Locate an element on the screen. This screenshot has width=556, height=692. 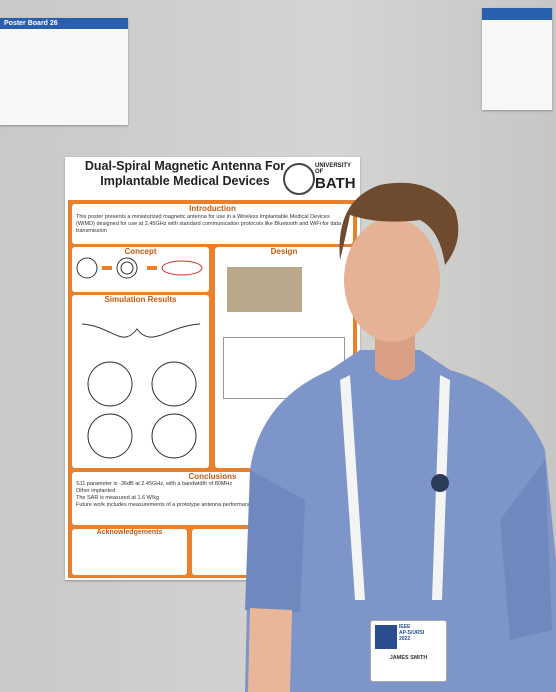
institution: UNIVERSITY OF BATH is located at coordinates (337, 177).